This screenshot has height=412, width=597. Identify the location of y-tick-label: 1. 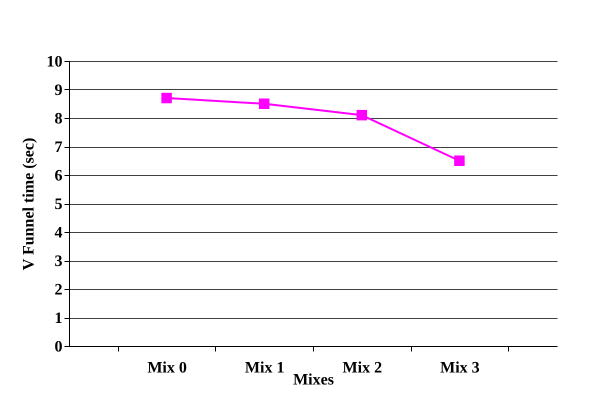
(58, 318).